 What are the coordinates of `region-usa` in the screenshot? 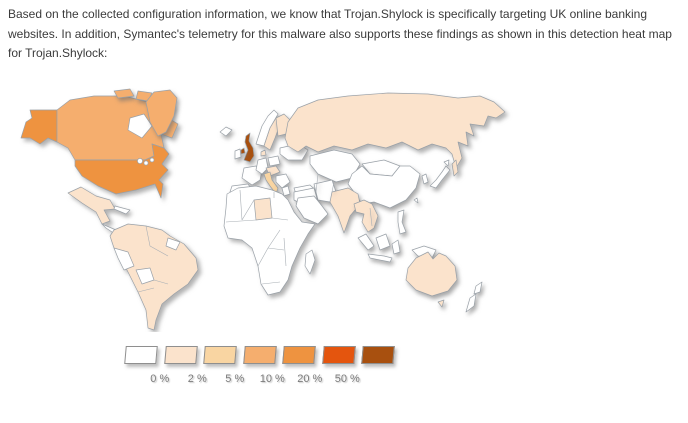 It's located at (122, 171).